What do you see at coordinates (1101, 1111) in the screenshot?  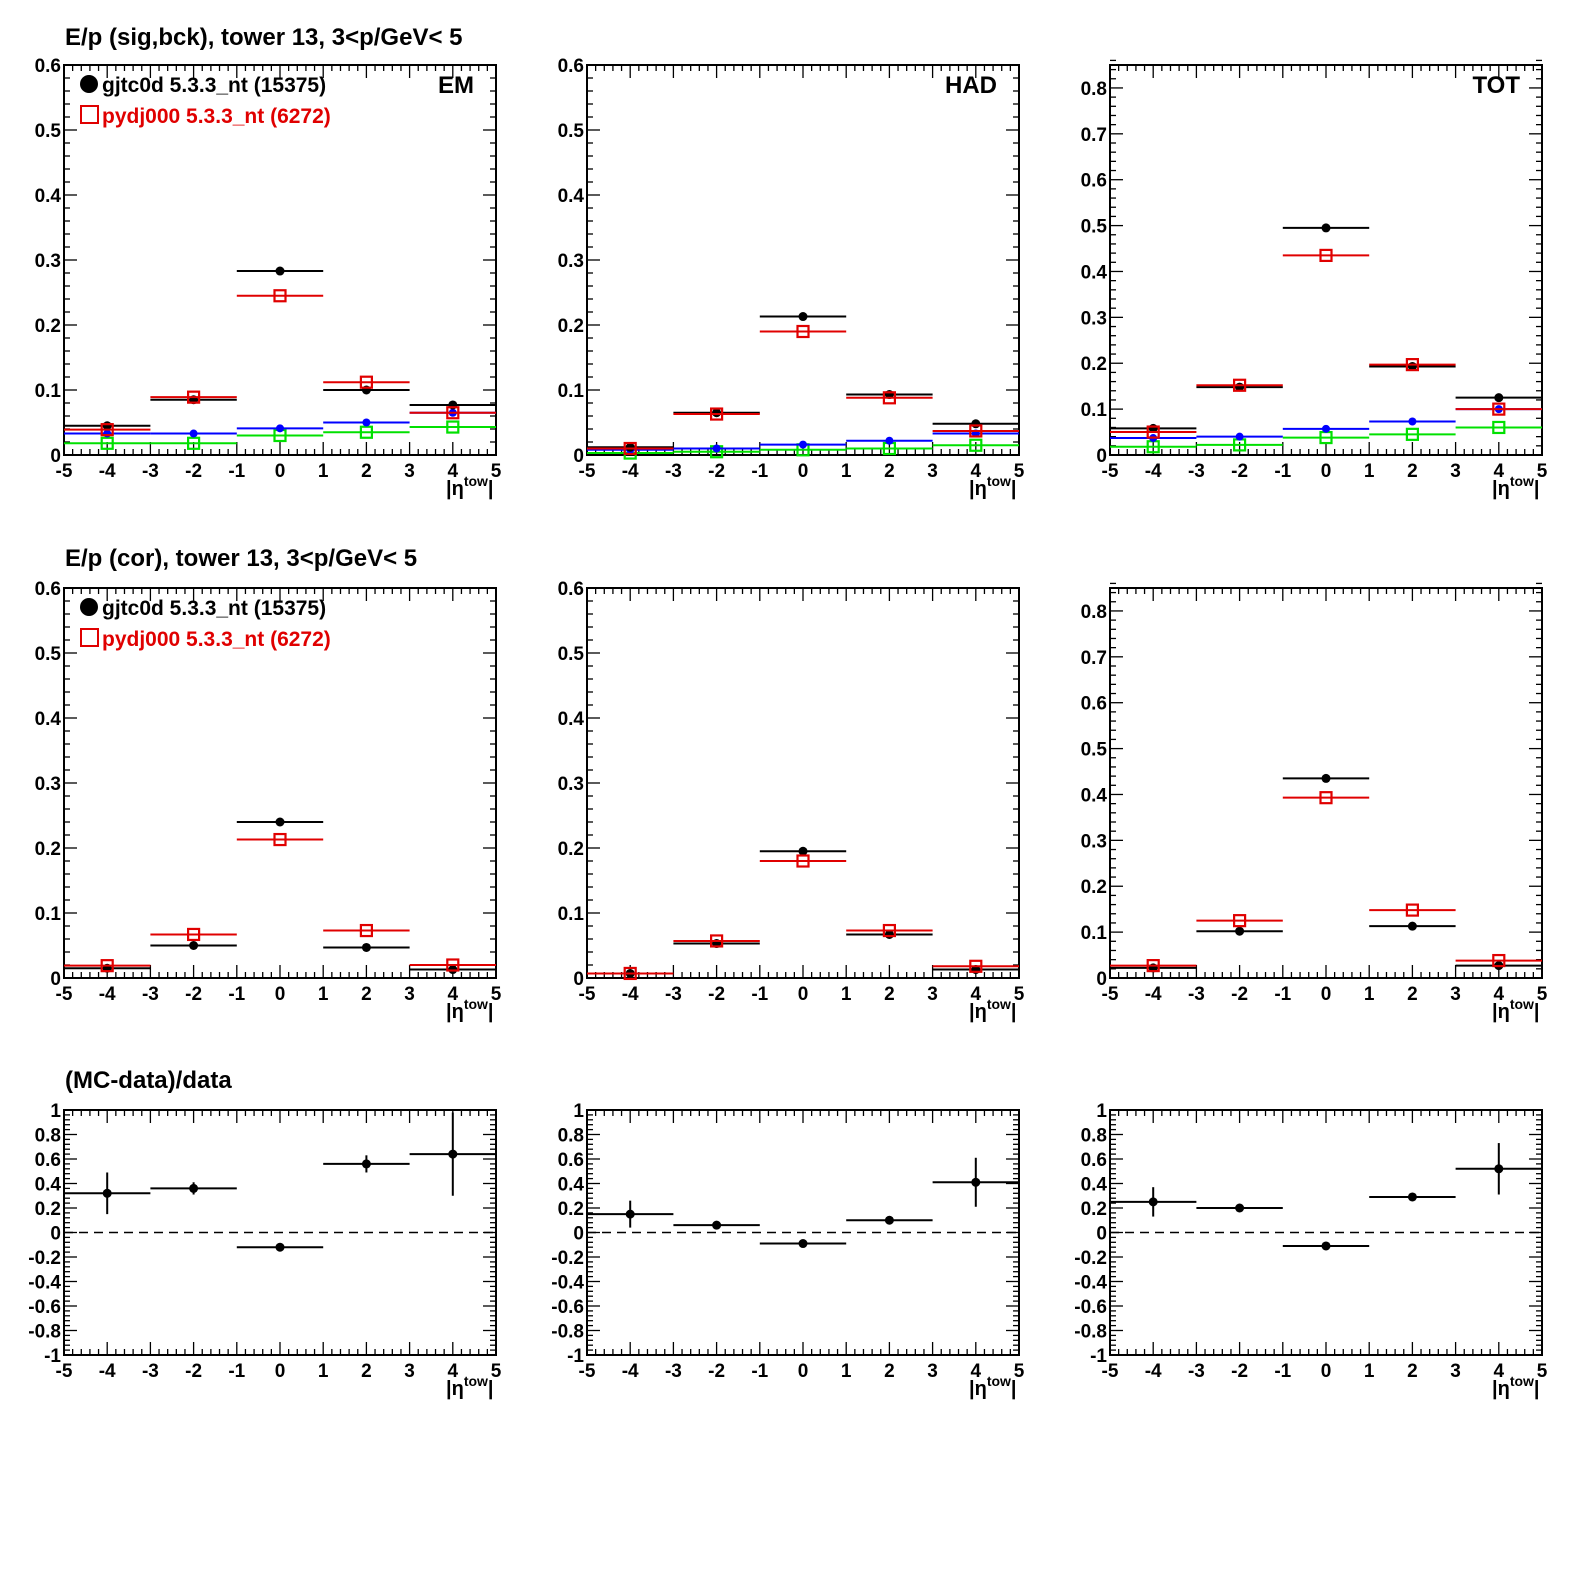 I see `y-tick-label: 1` at bounding box center [1101, 1111].